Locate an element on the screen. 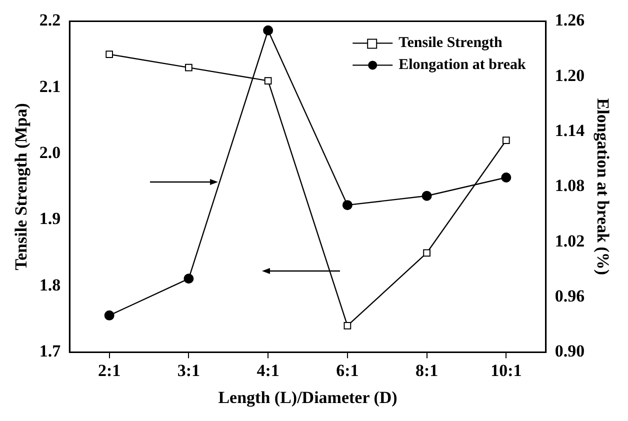 The height and width of the screenshot is (421, 628). y-tick-label: 1.9 is located at coordinates (50, 218).